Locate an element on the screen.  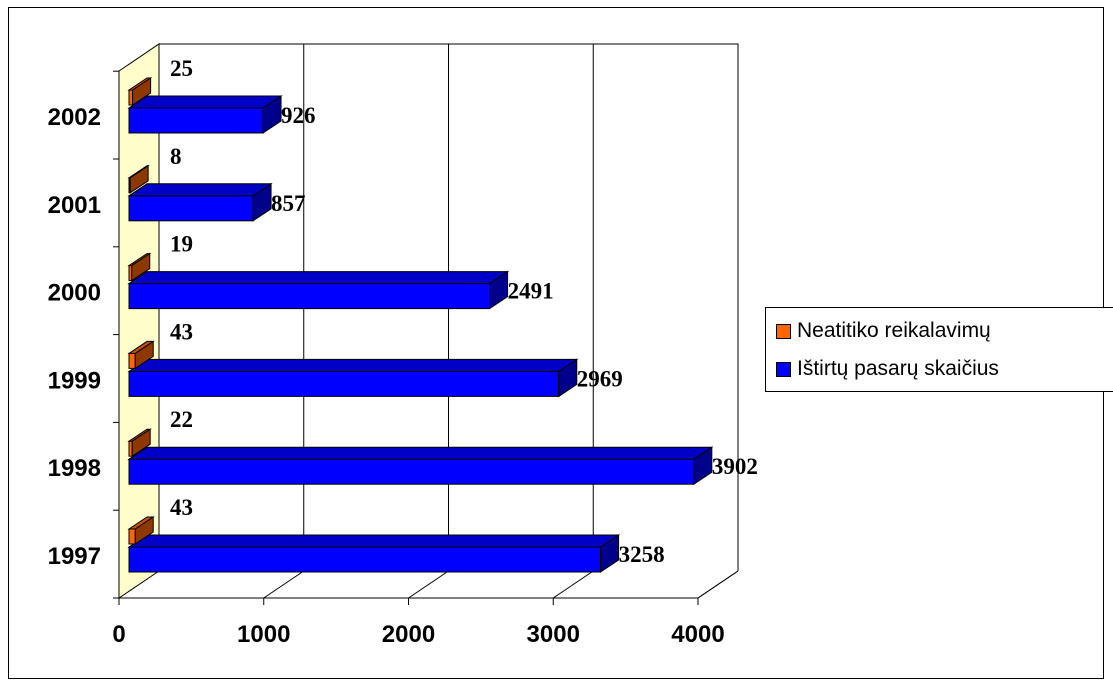
bar-neatitiko-1998-side is located at coordinates (141, 443).